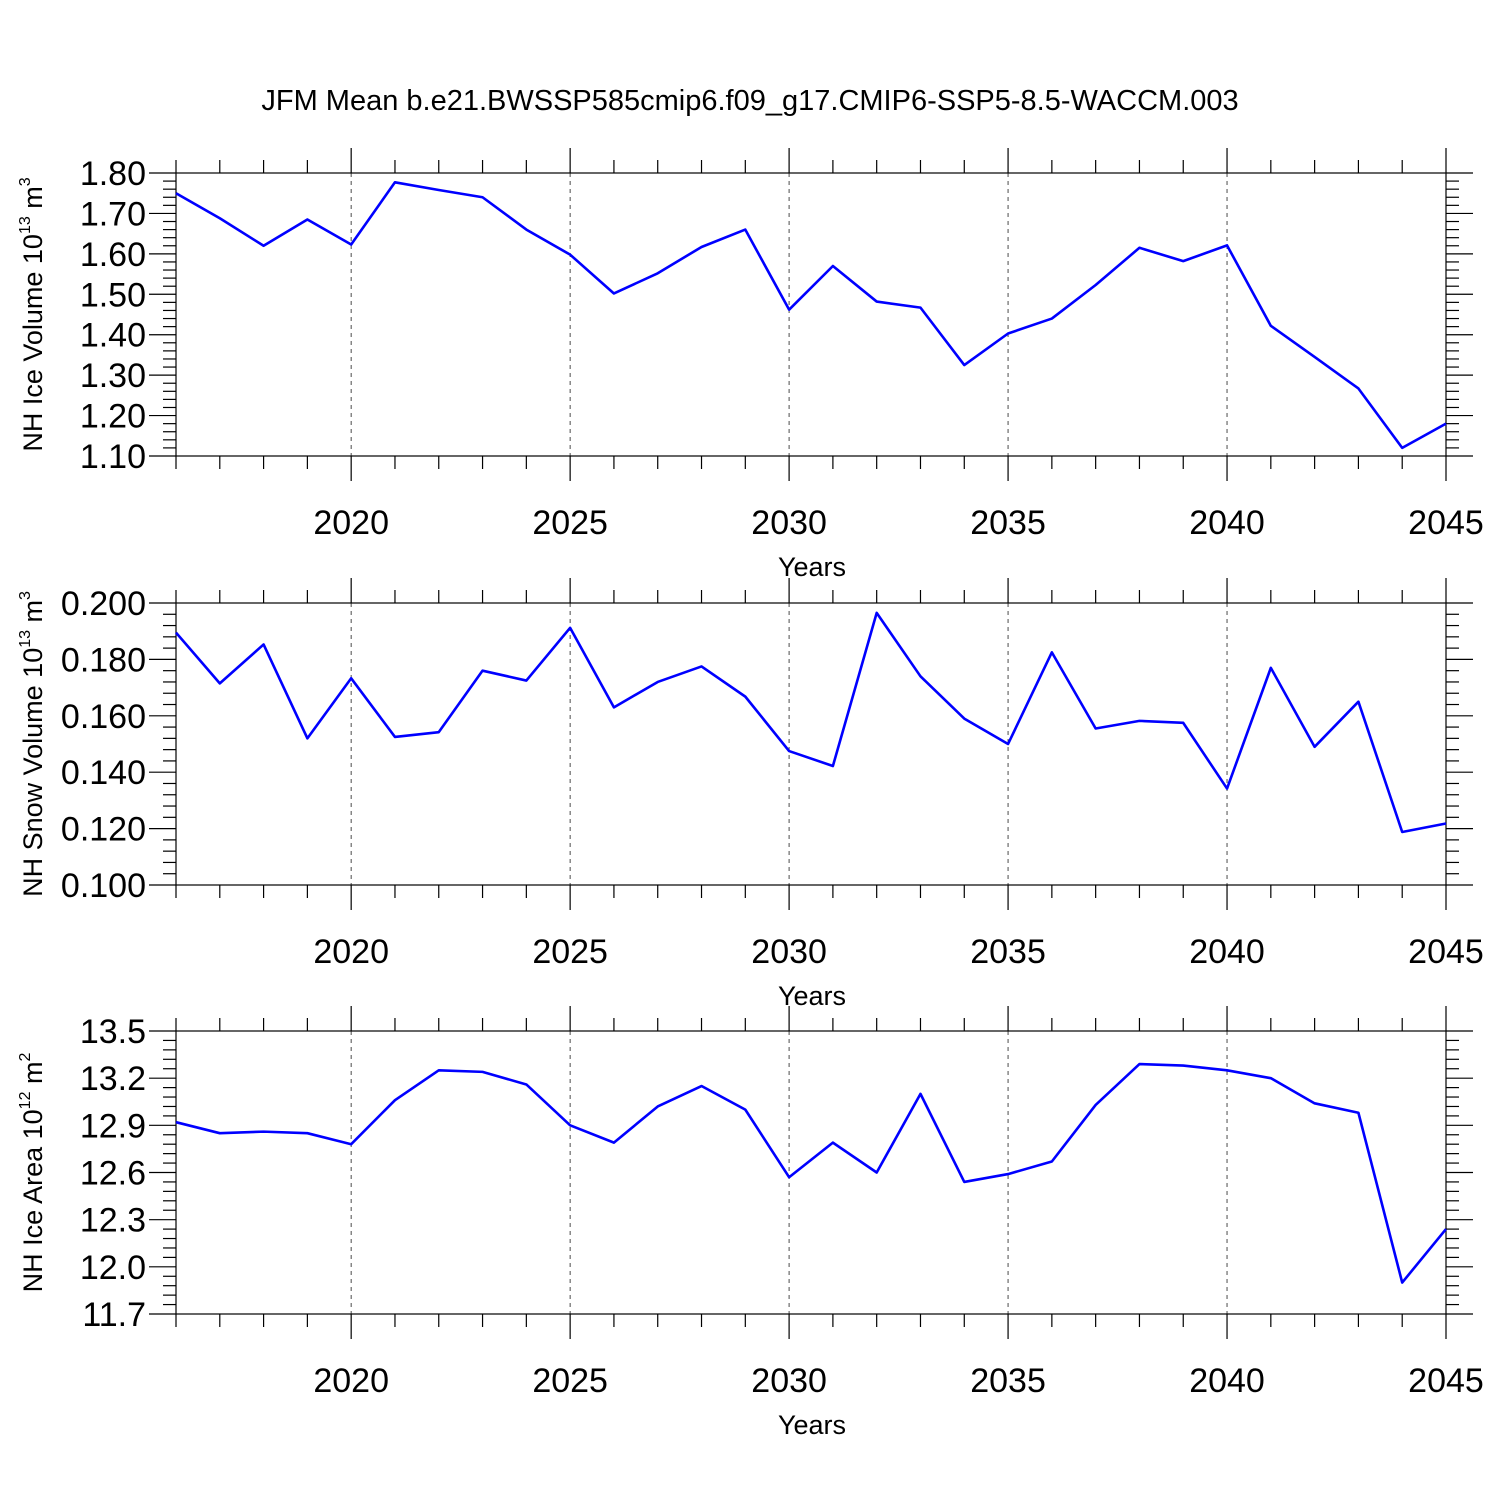 Image resolution: width=1500 pixels, height=1500 pixels. What do you see at coordinates (113, 1079) in the screenshot?
I see `ice-area-y-tick-label: 13.2` at bounding box center [113, 1079].